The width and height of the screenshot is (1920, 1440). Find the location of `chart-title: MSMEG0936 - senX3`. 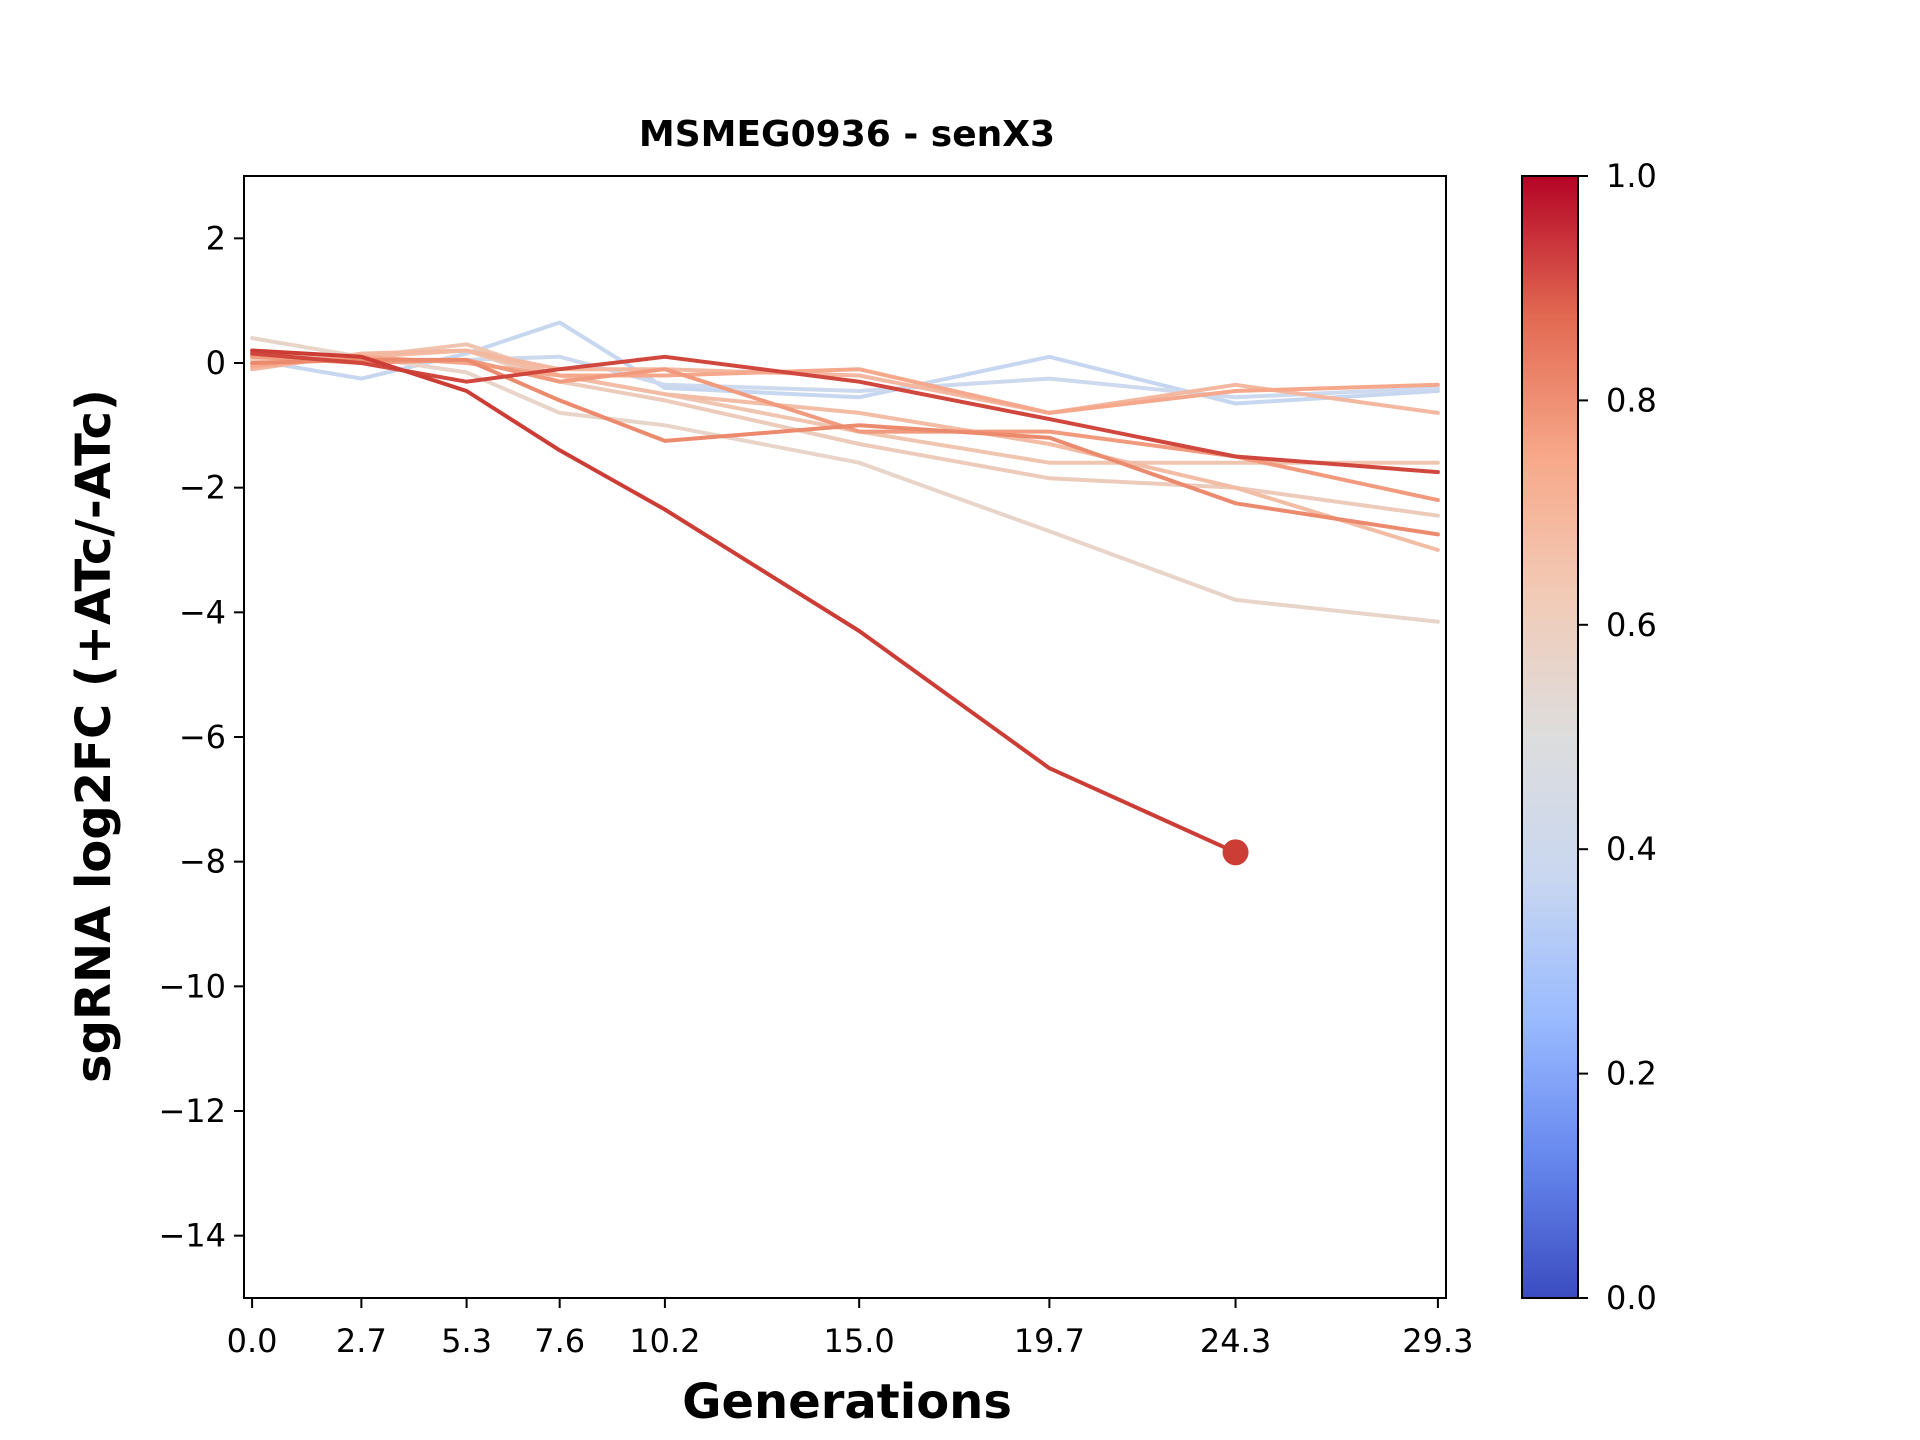

chart-title: MSMEG0936 - senX3 is located at coordinates (847, 134).